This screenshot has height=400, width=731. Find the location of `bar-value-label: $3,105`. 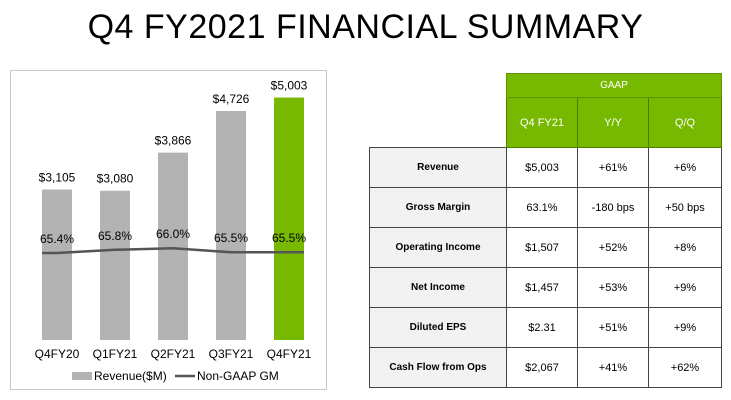

bar-value-label: $3,105 is located at coordinates (57, 178).